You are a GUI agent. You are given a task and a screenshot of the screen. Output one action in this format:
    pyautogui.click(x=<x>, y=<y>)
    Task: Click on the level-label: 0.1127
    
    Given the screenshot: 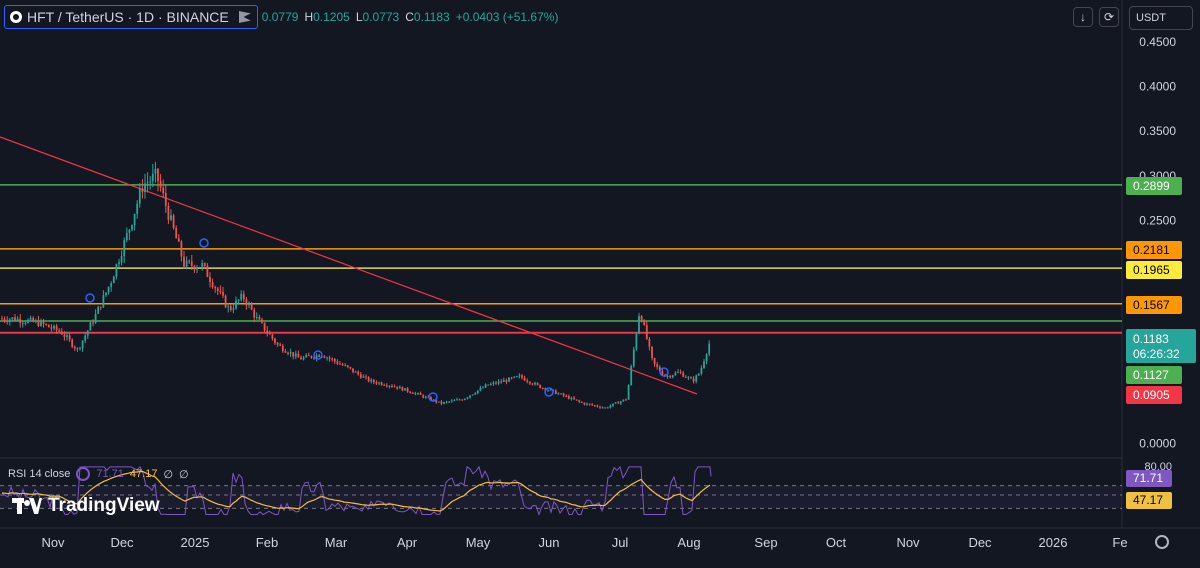 What is the action you would take?
    pyautogui.click(x=1151, y=375)
    